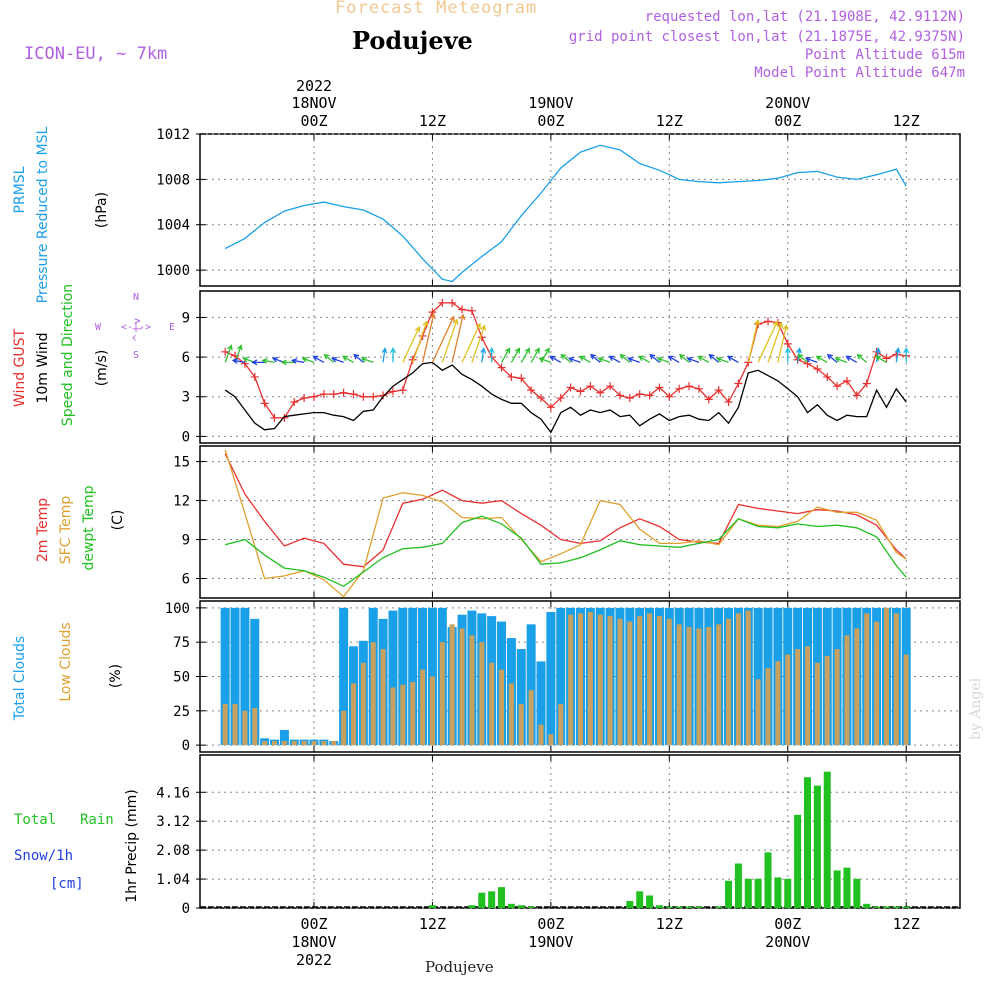  I want to click on y-tick-label: 6, so click(186, 358).